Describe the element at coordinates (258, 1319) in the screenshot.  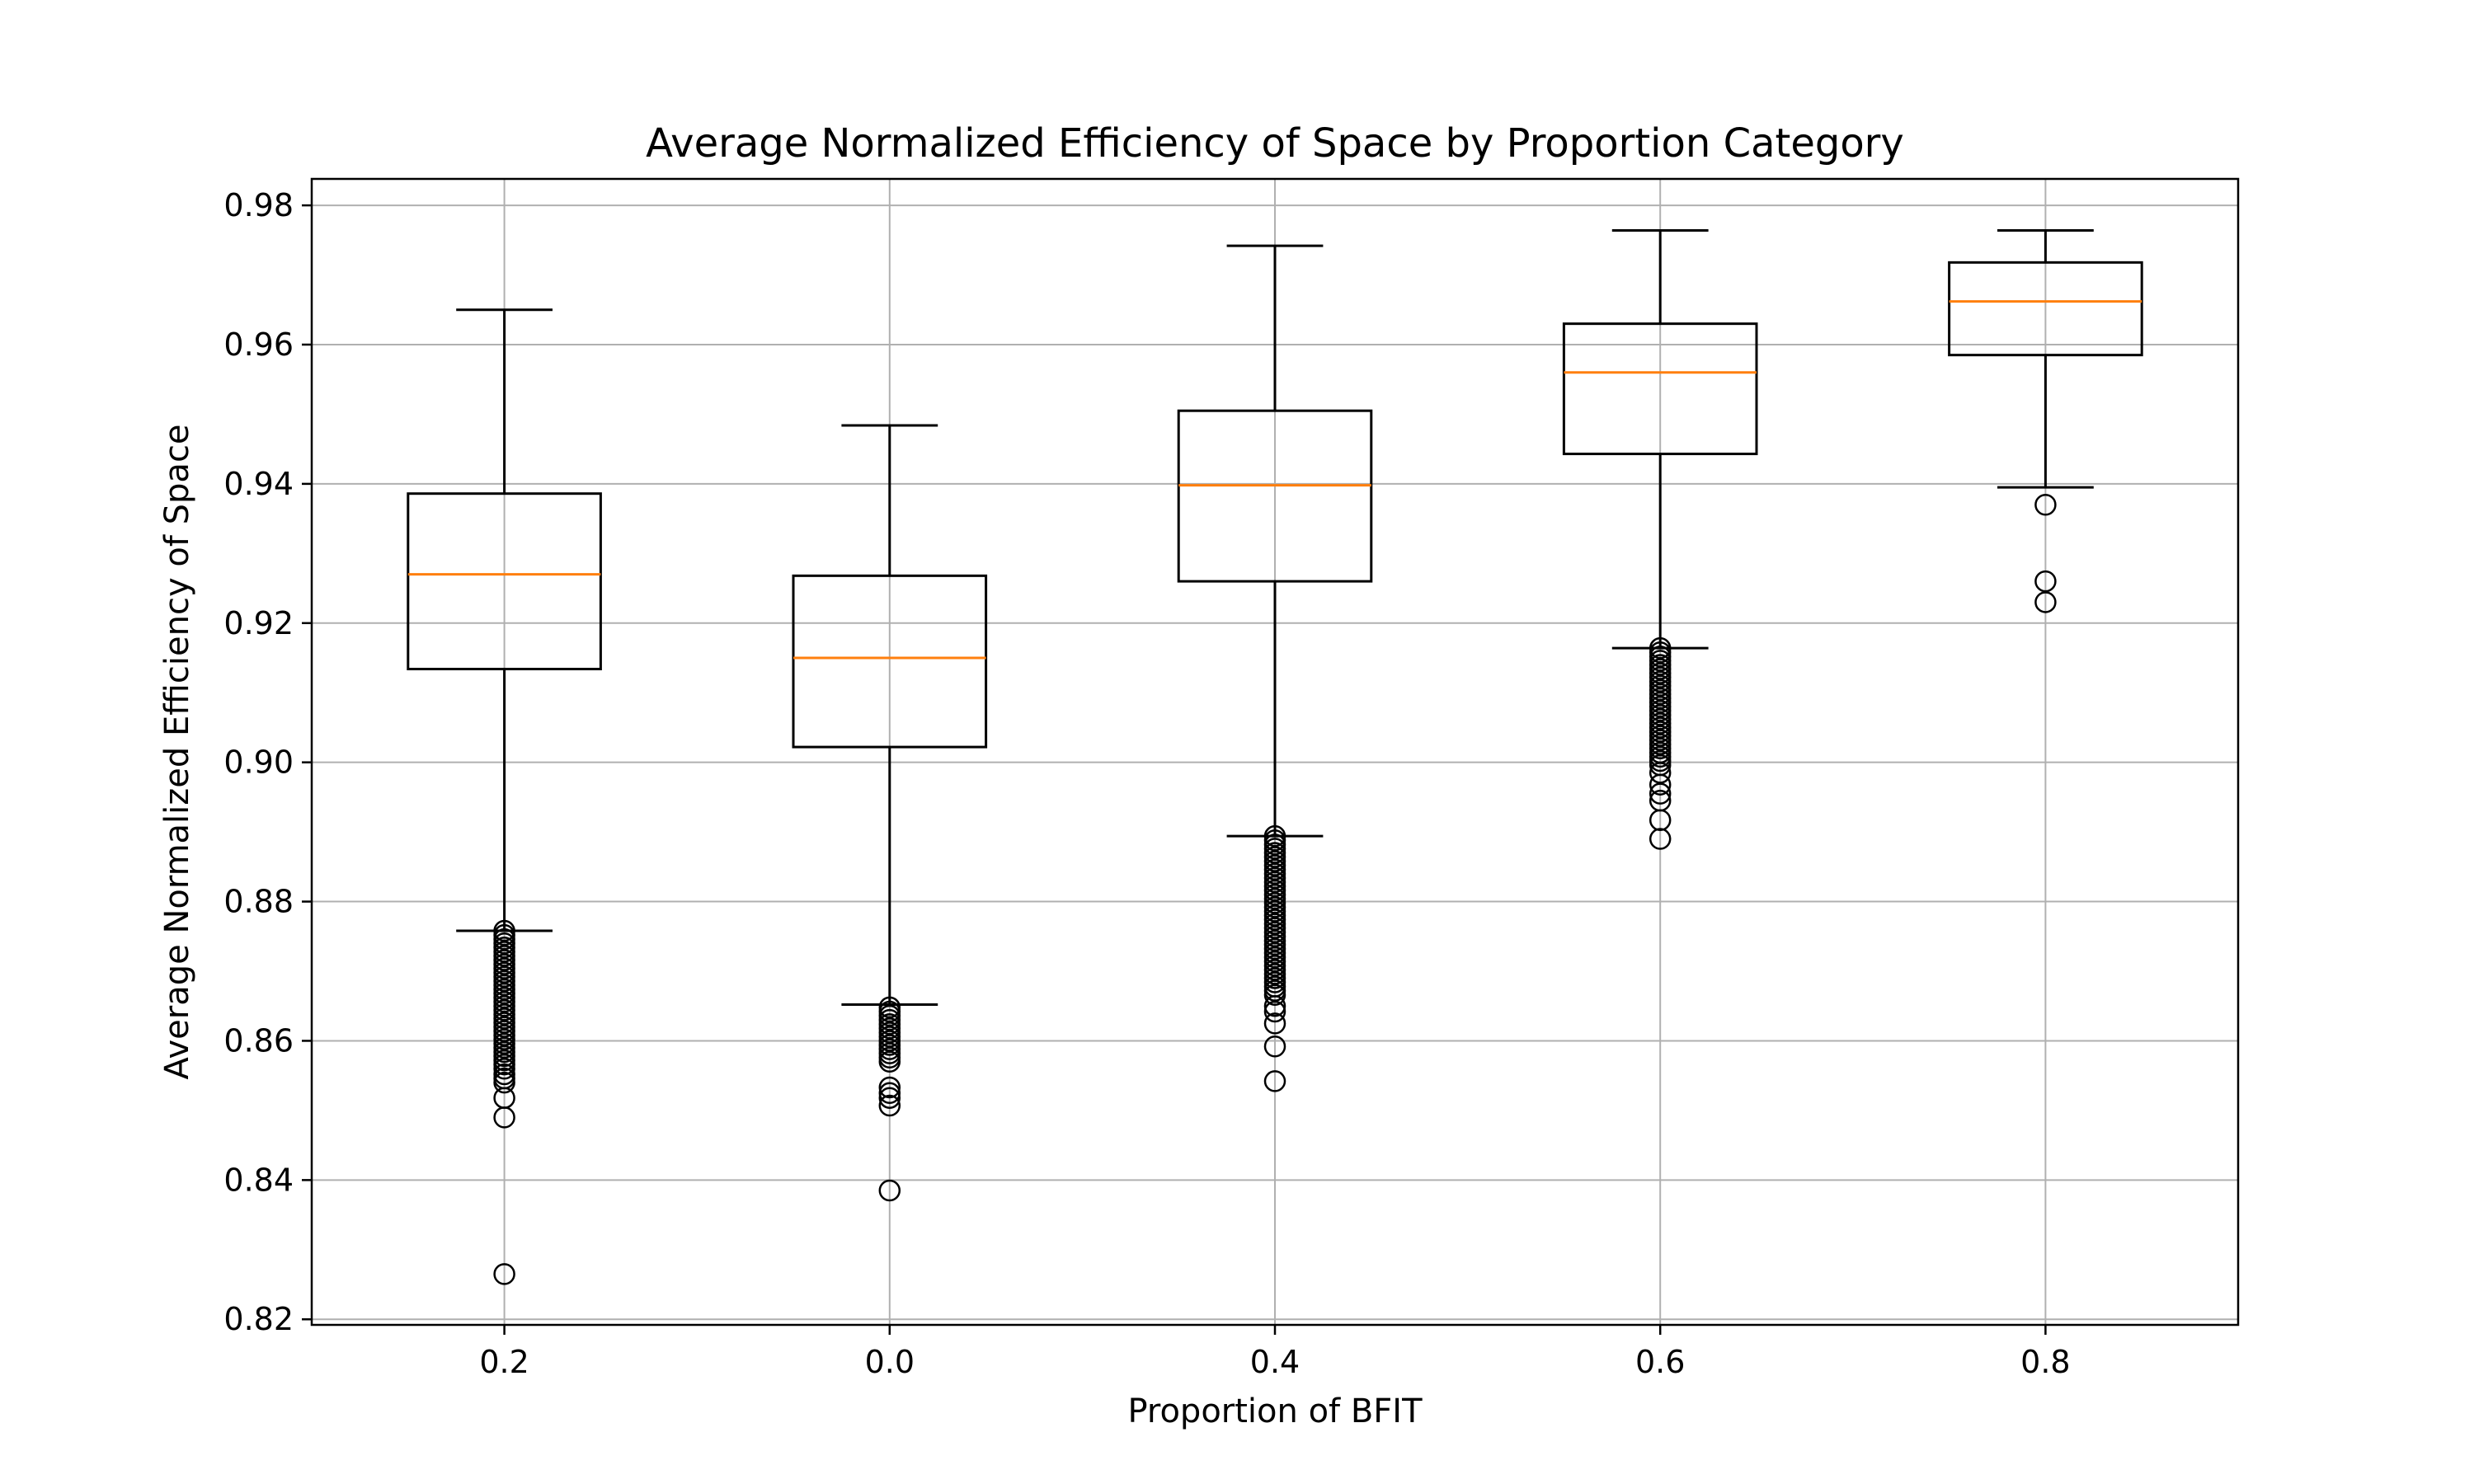
I see `y-tick-label: 0.82` at that location.